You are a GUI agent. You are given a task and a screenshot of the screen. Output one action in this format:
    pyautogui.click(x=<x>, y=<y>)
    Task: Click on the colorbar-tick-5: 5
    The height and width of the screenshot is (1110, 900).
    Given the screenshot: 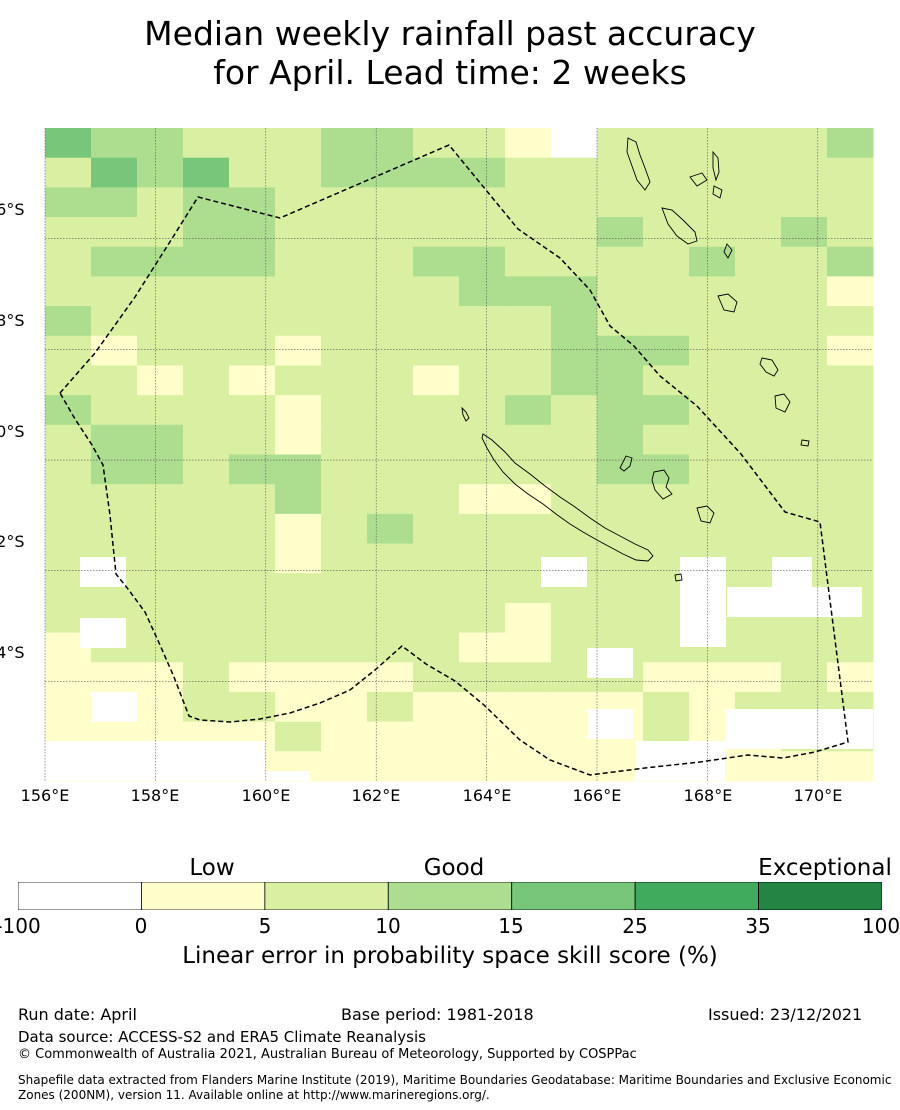 What is the action you would take?
    pyautogui.click(x=265, y=926)
    